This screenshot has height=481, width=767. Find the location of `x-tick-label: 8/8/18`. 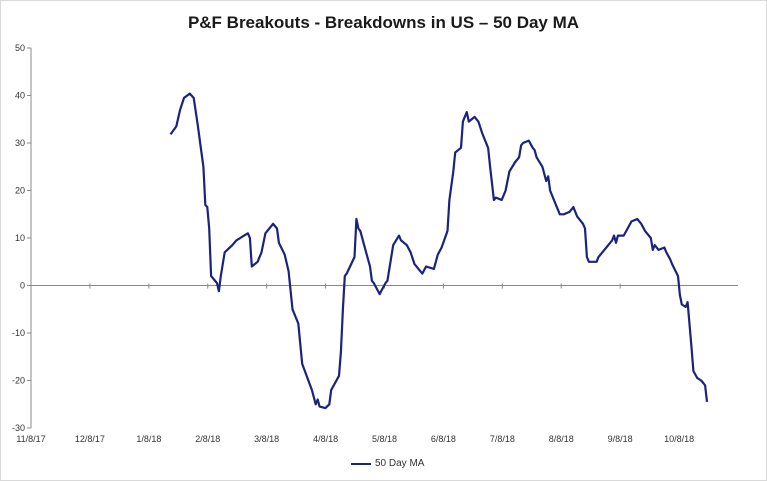

x-tick-label: 8/8/18 is located at coordinates (561, 439).